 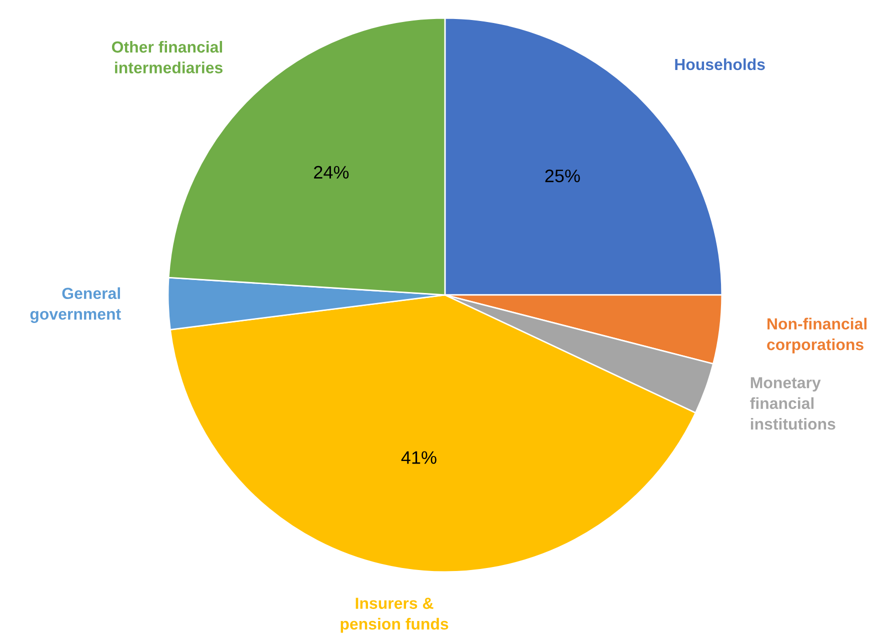 I want to click on slice-label: Households, so click(x=720, y=64).